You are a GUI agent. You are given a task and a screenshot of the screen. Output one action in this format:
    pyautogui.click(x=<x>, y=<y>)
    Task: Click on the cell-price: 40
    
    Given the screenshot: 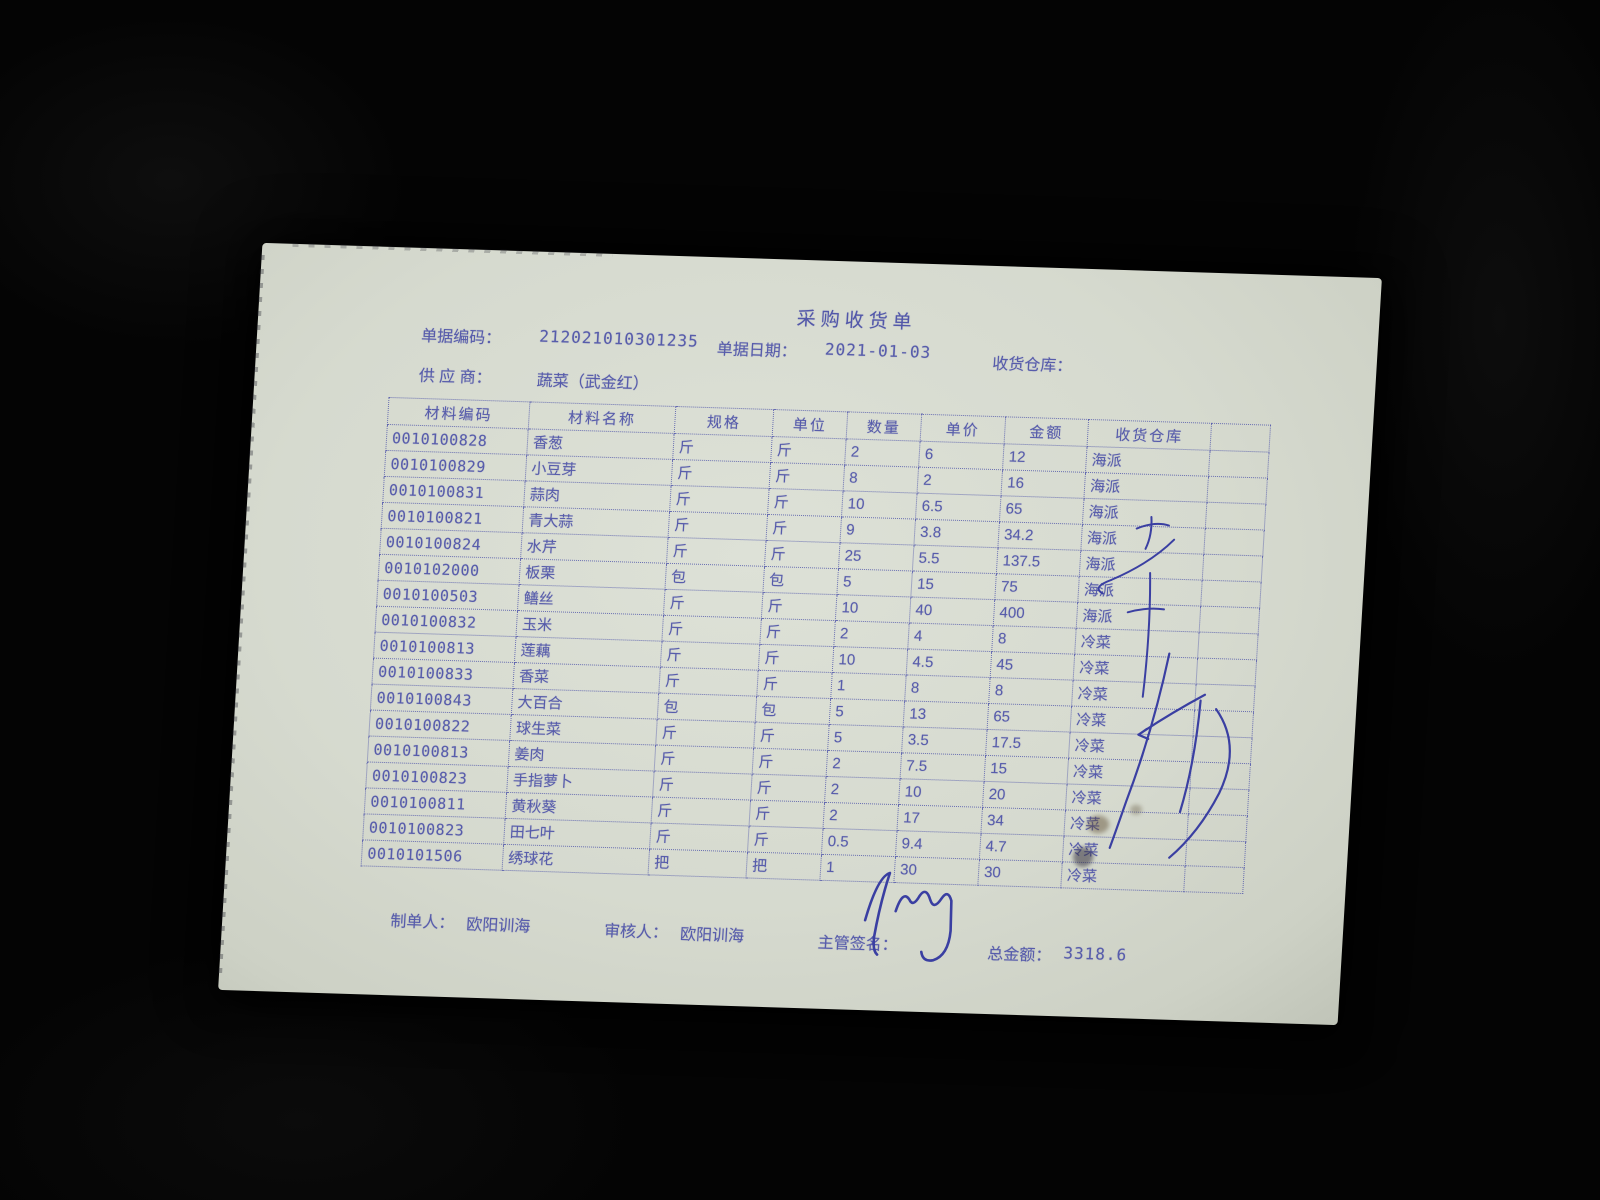 What is the action you would take?
    pyautogui.click(x=952, y=611)
    